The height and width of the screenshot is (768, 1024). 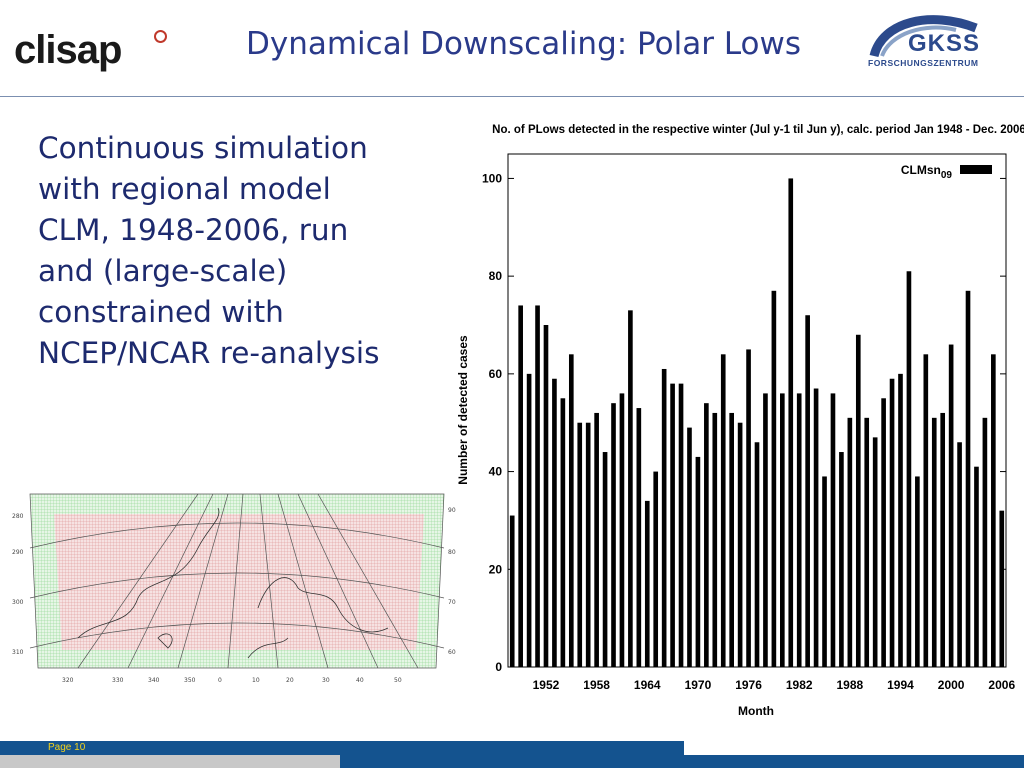 I want to click on bar-1970, so click(x=698, y=561).